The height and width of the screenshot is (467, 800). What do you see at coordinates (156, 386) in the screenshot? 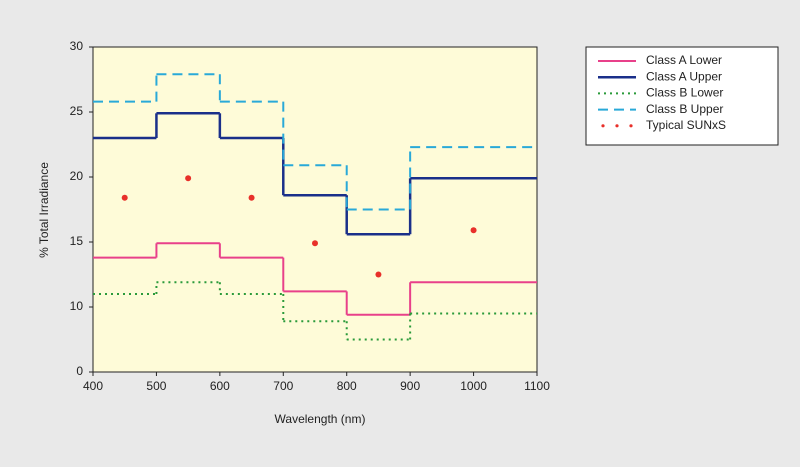
I see `x-tick-label: 500` at bounding box center [156, 386].